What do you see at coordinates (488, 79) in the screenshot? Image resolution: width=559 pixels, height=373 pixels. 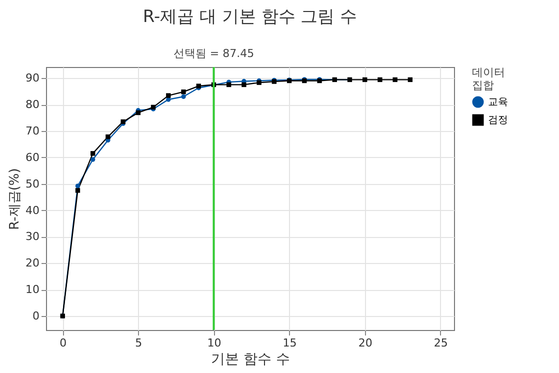 I see `legend-title: 데이터 집합` at bounding box center [488, 79].